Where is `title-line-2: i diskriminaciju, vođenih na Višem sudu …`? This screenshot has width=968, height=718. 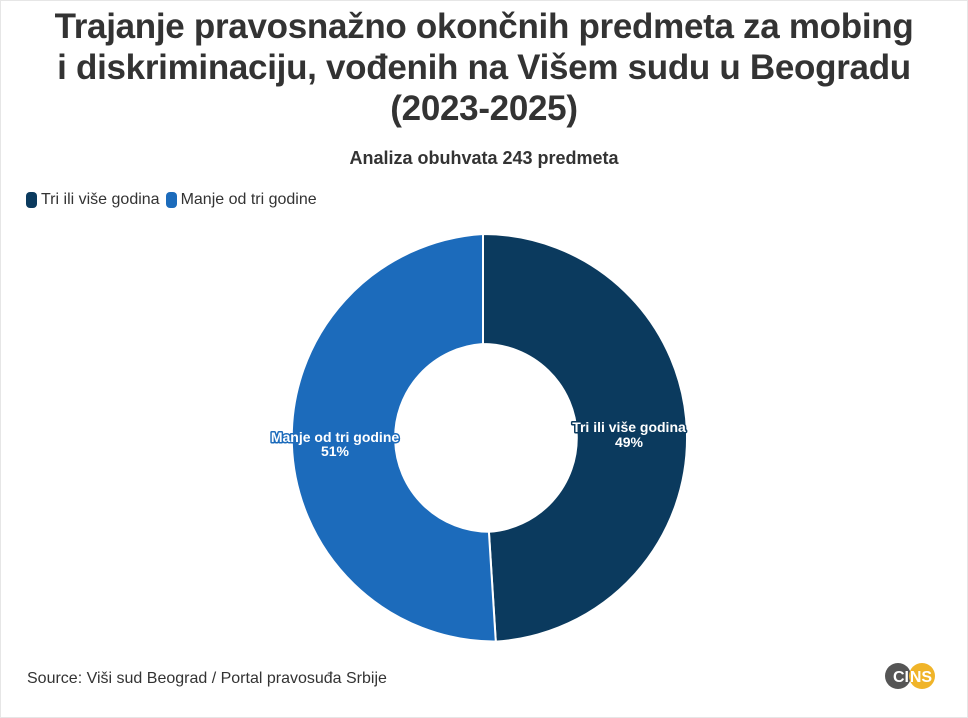
title-line-2: i diskriminaciju, vođenih na Višem sudu … is located at coordinates (484, 67).